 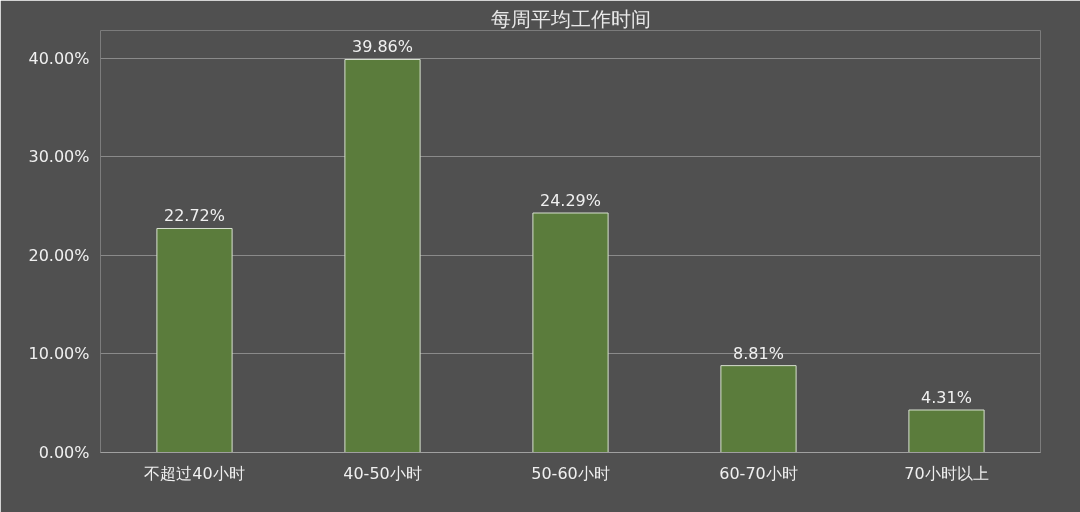 What do you see at coordinates (946, 397) in the screenshot?
I see `data-label: 4.31%` at bounding box center [946, 397].